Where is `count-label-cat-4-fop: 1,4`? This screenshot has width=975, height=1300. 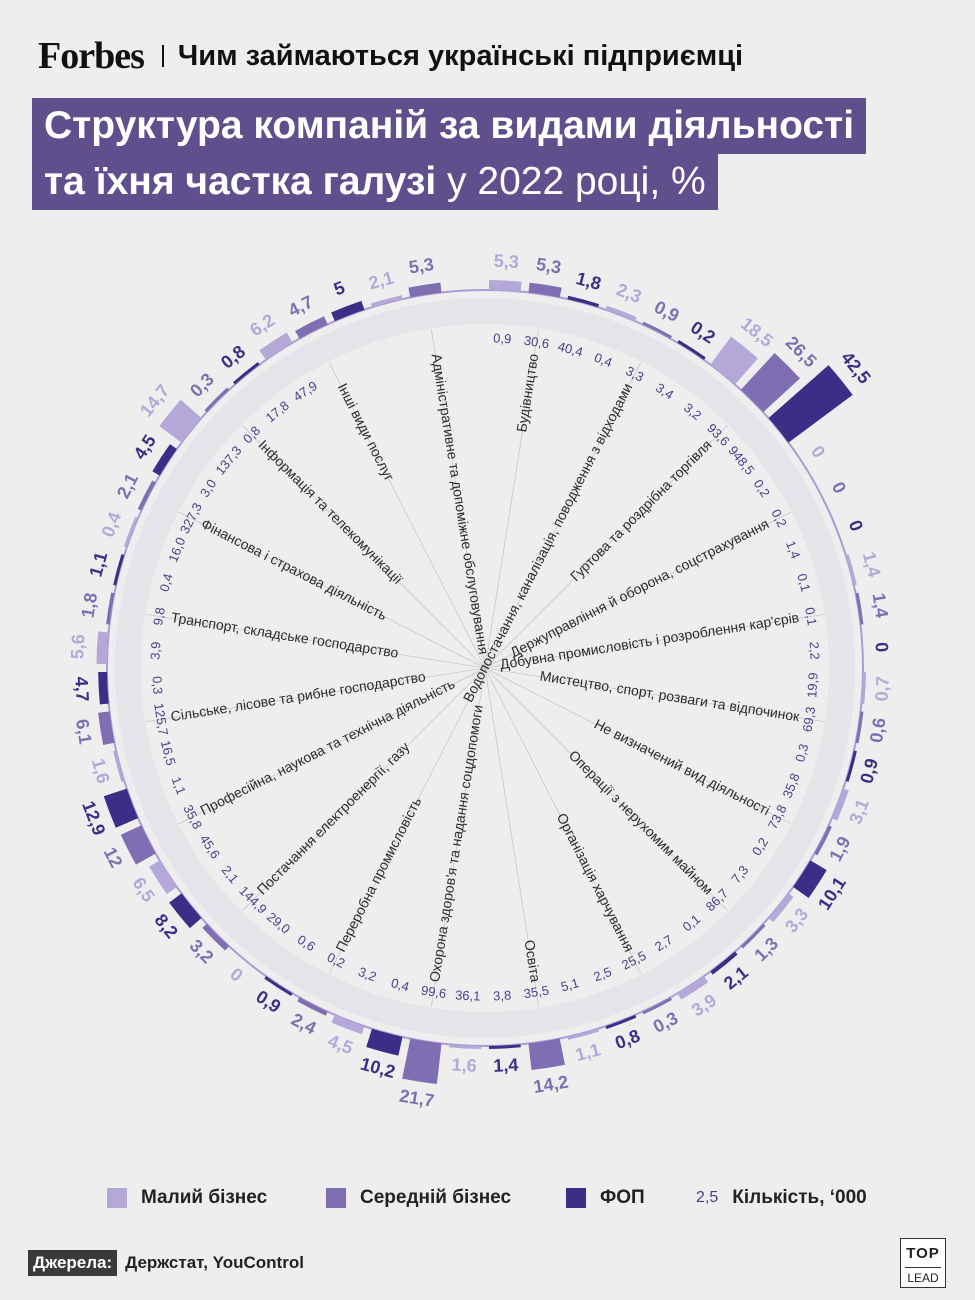 count-label-cat-4-fop: 1,4 is located at coordinates (793, 550).